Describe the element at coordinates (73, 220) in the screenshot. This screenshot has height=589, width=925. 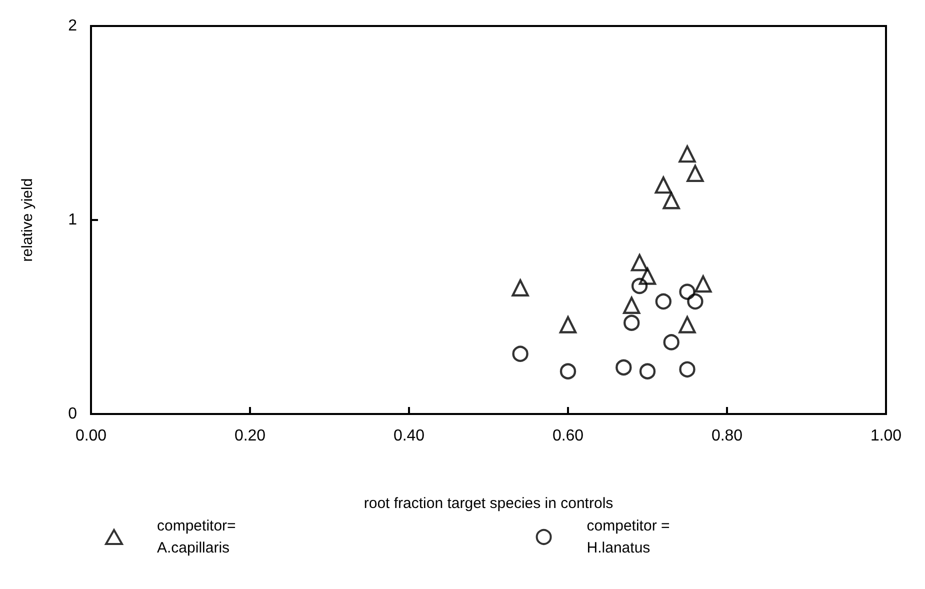
I see `y-tick-label: 1` at that location.